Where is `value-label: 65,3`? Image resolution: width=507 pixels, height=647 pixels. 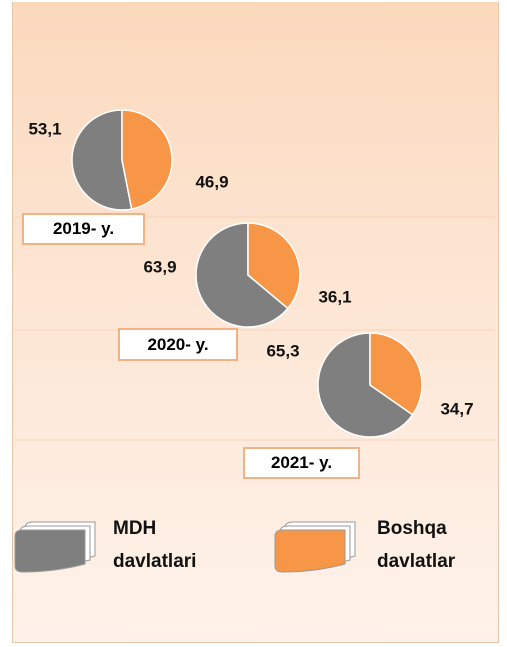
value-label: 65,3 is located at coordinates (282, 350).